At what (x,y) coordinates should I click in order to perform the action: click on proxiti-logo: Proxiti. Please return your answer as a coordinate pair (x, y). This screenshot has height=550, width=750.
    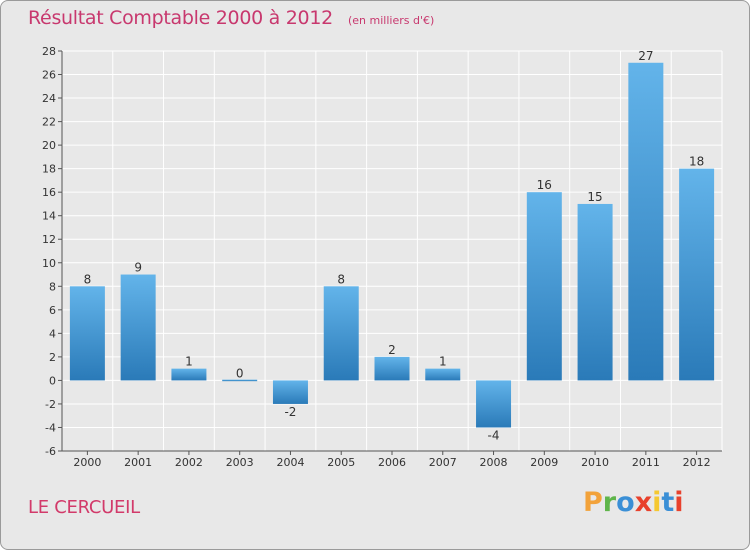
    Looking at the image, I should click on (633, 502).